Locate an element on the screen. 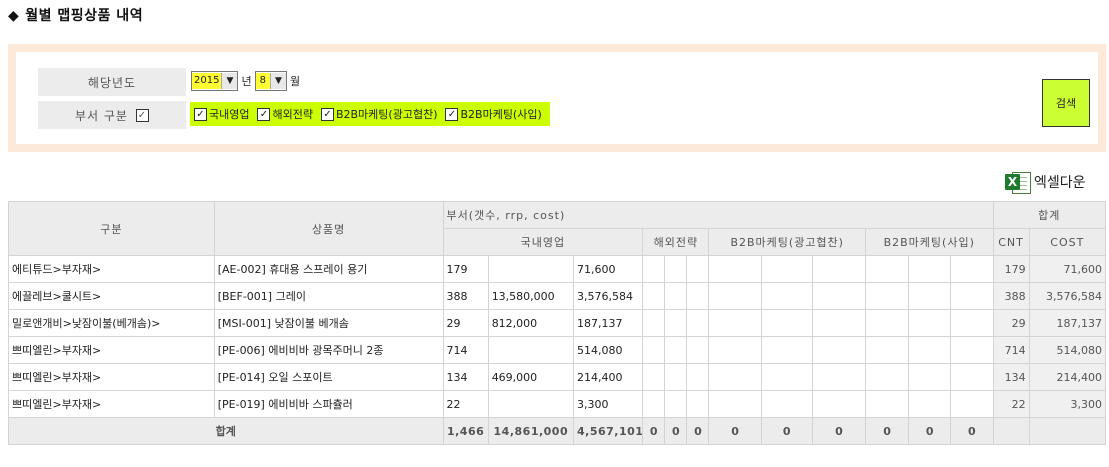 This screenshot has height=467, width=1109. cell-cost: 187,137 is located at coordinates (608, 323).